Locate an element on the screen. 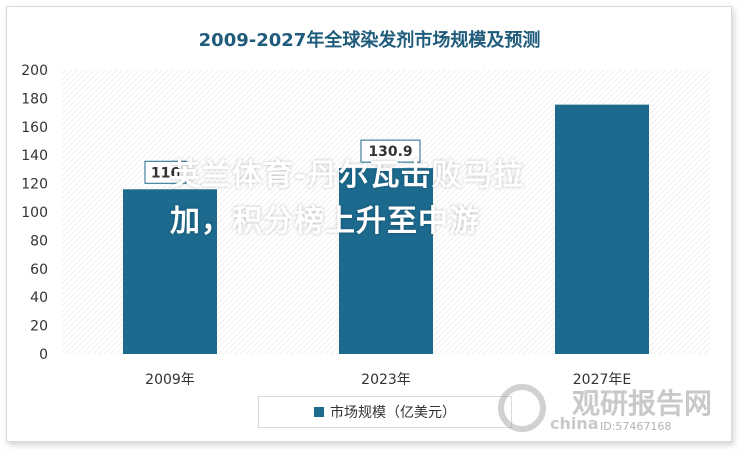 This screenshot has height=449, width=739. y-tick-label: 80 is located at coordinates (39, 241).